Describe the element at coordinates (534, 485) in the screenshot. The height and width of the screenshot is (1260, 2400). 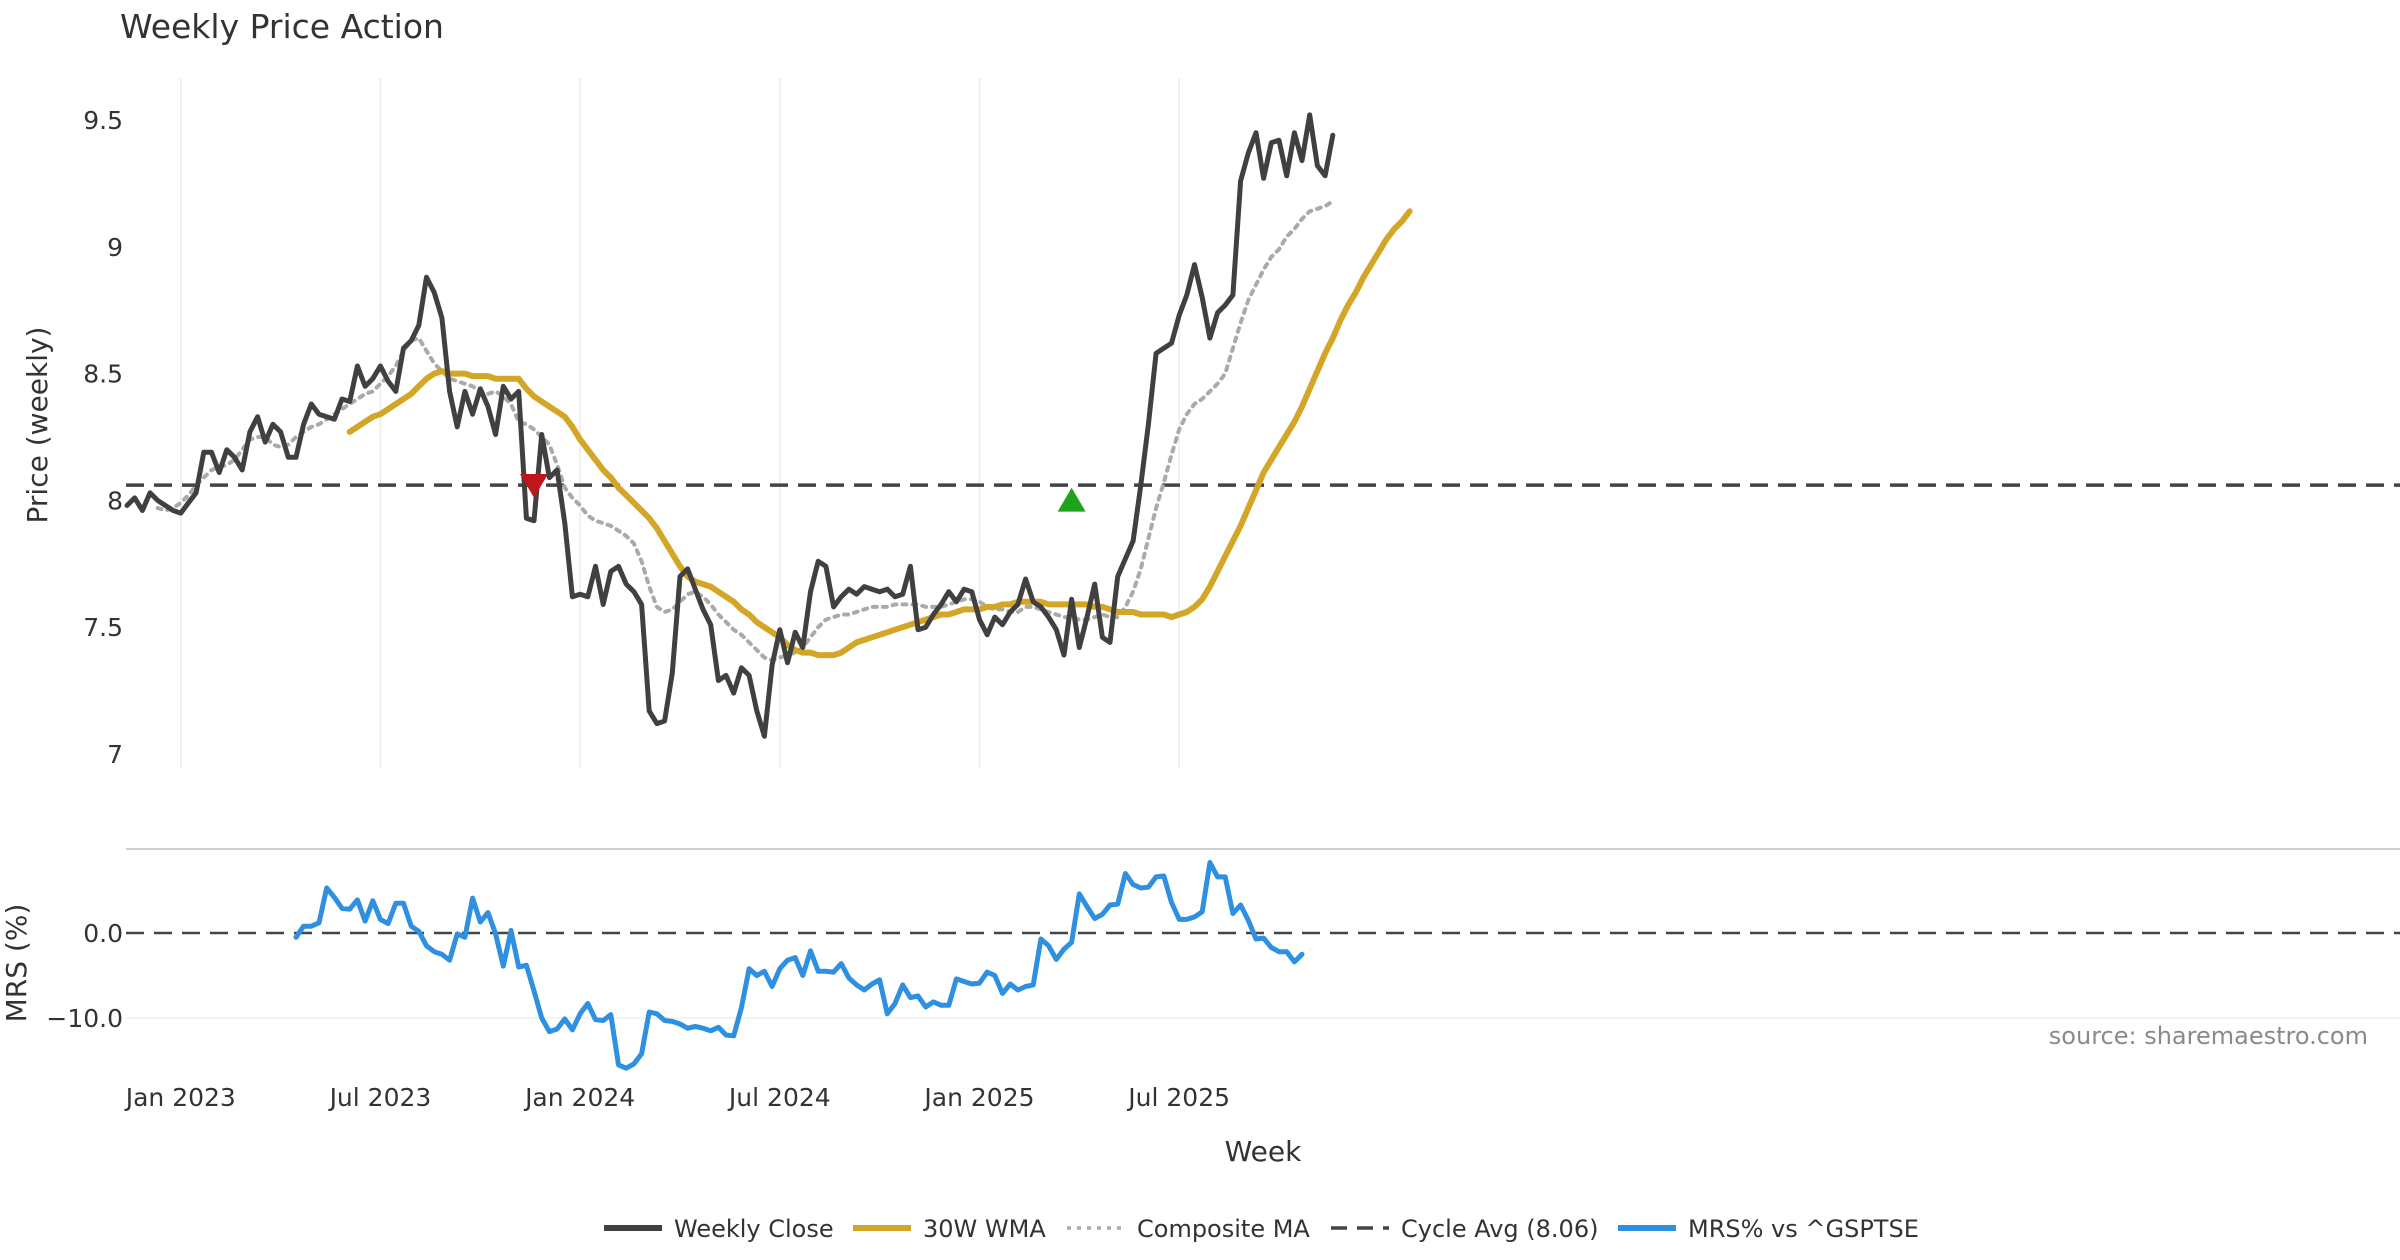
I see `sell-signal-marker` at that location.